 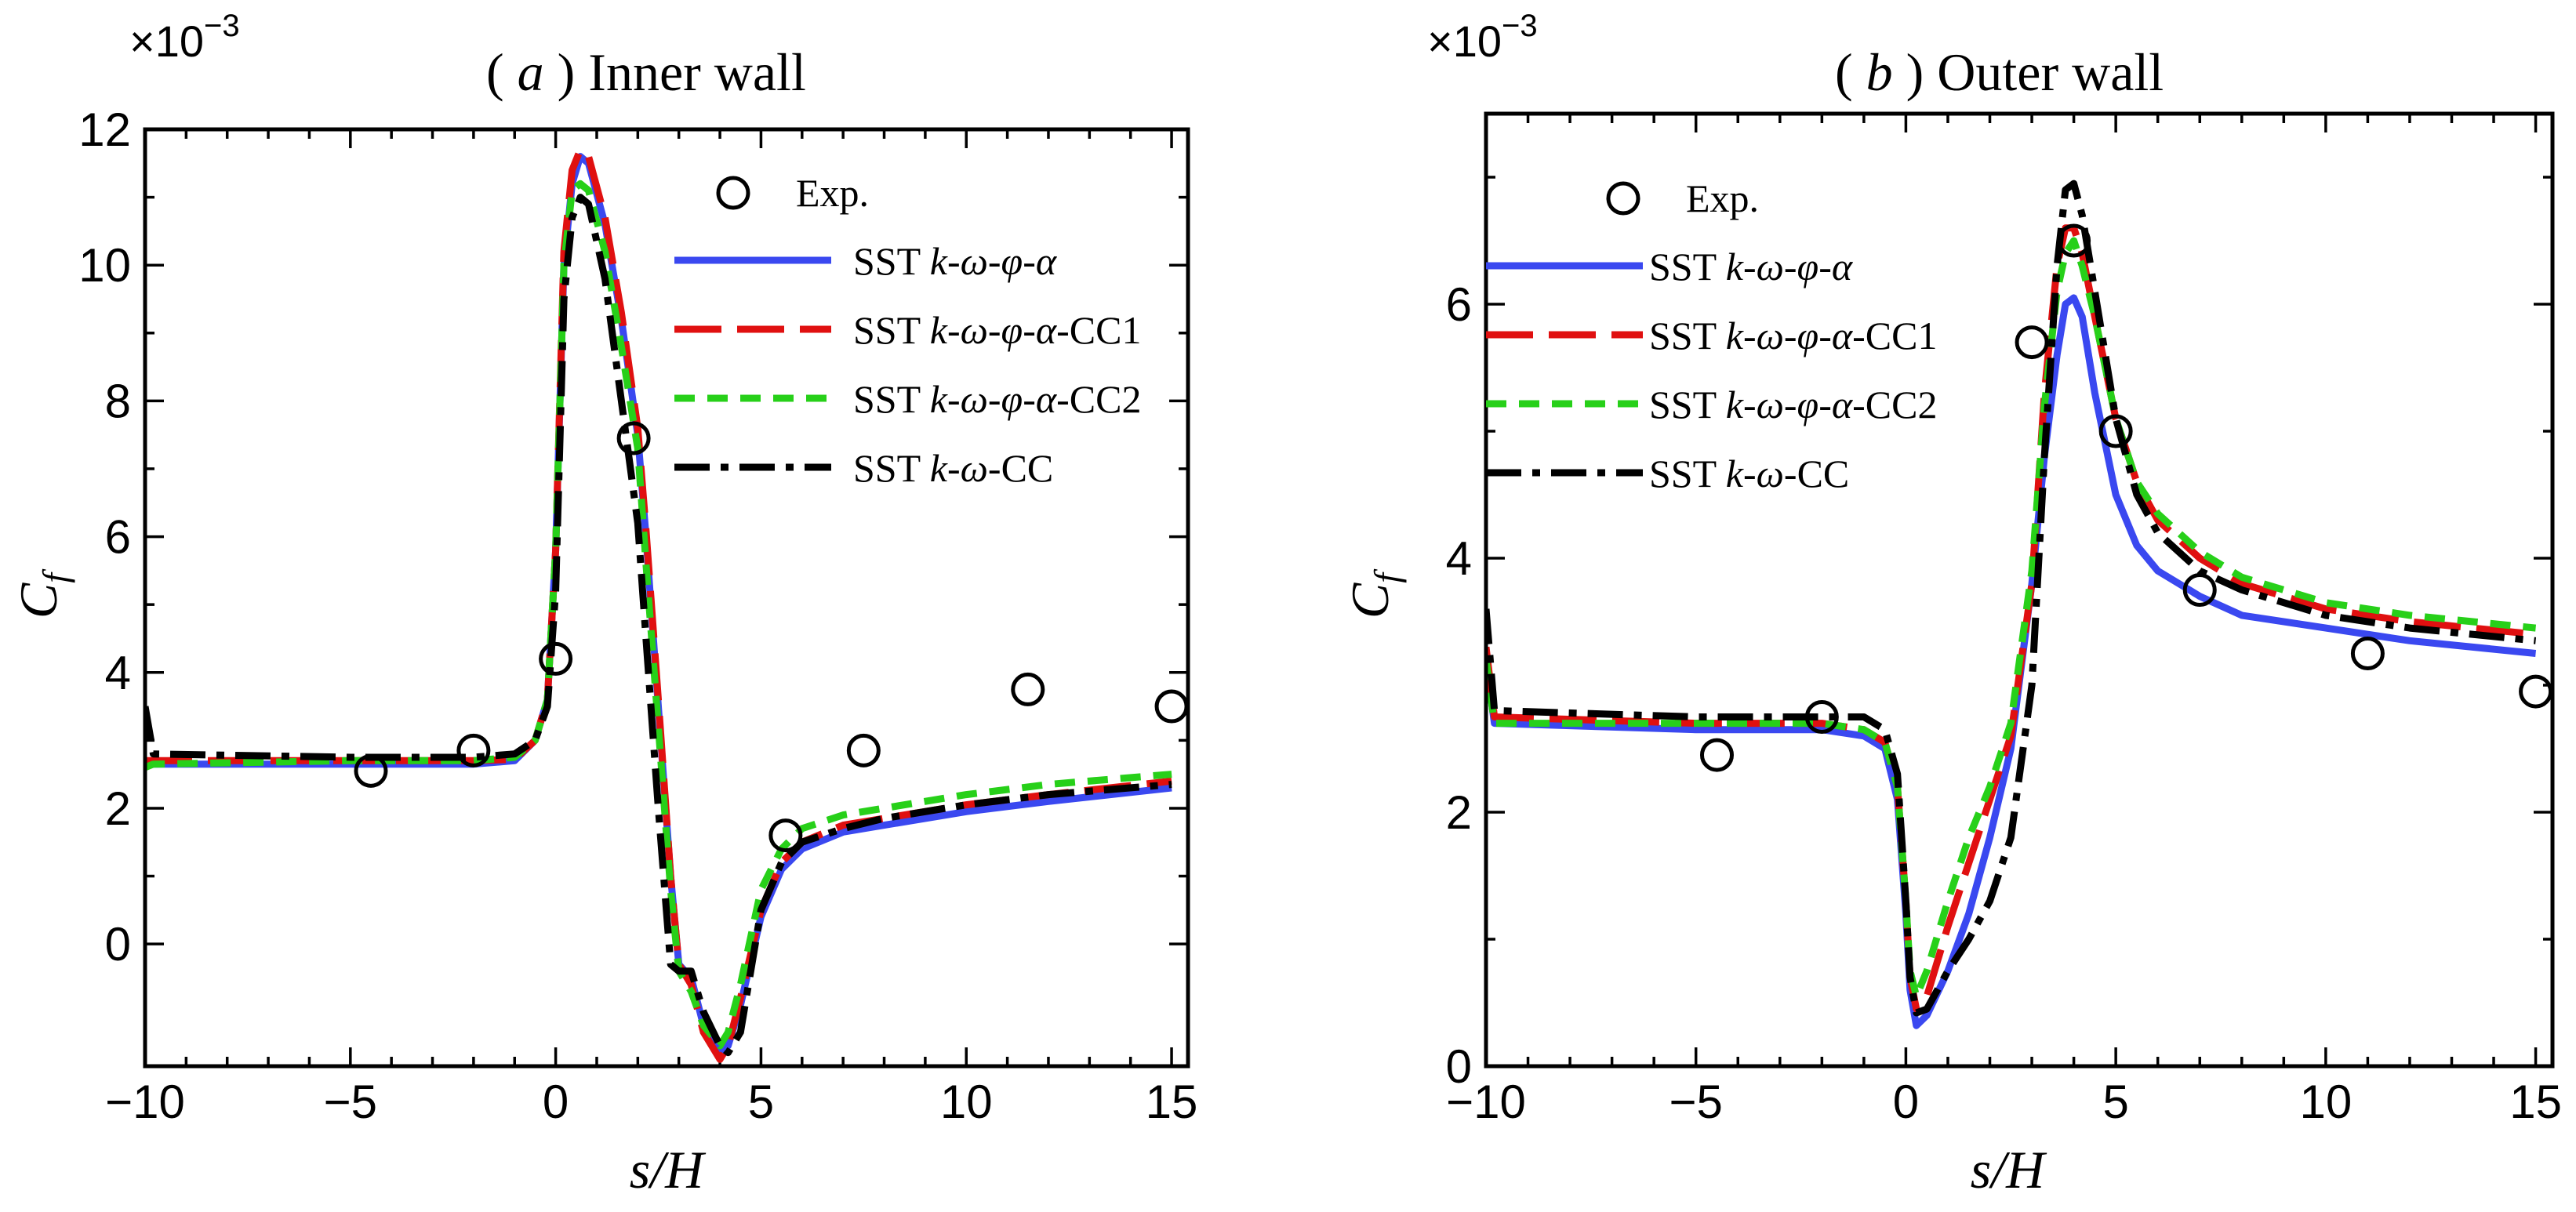 I want to click on y-tick-label: 8, so click(x=118, y=401).